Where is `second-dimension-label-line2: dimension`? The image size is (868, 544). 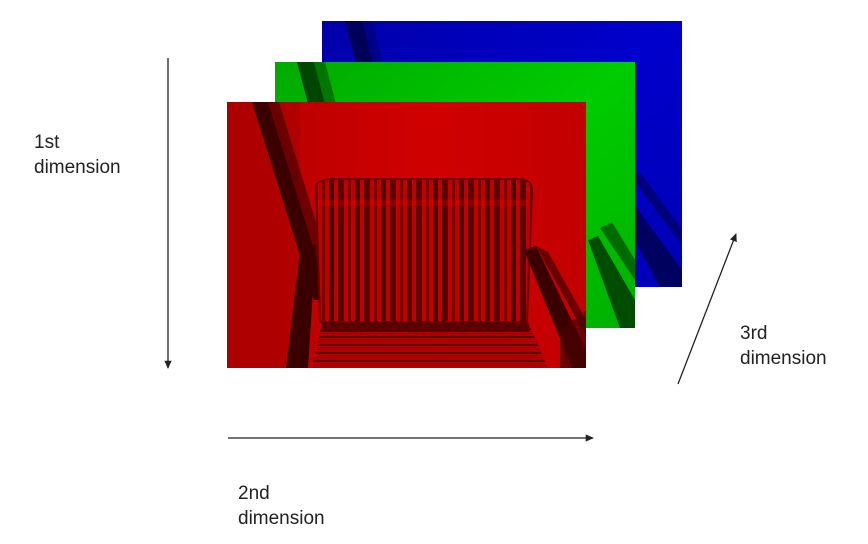 second-dimension-label-line2: dimension is located at coordinates (281, 518).